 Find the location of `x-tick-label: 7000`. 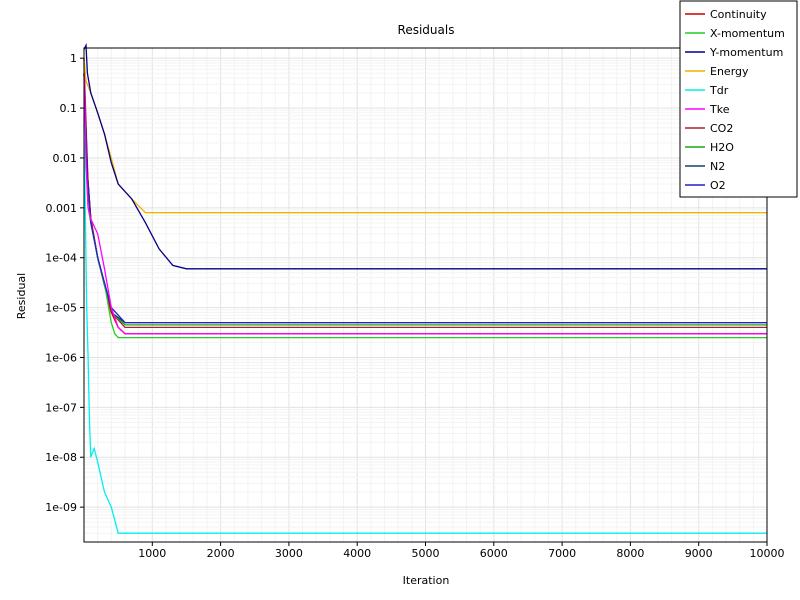

x-tick-label: 7000 is located at coordinates (562, 553).